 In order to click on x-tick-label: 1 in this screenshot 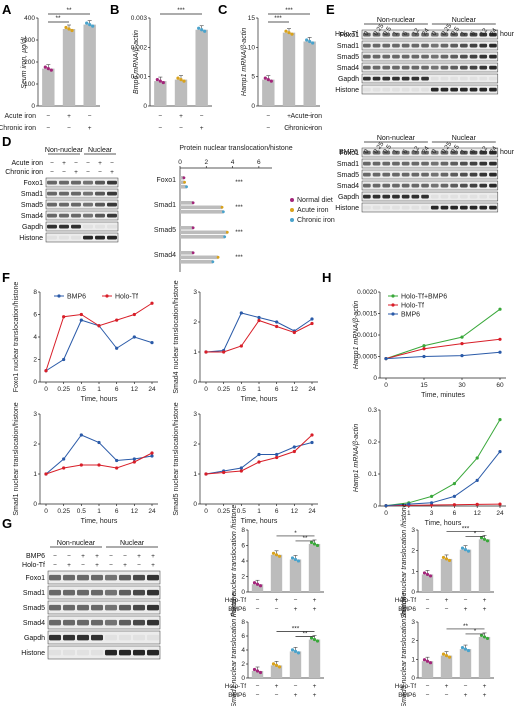, I will do `click(99, 389)`.